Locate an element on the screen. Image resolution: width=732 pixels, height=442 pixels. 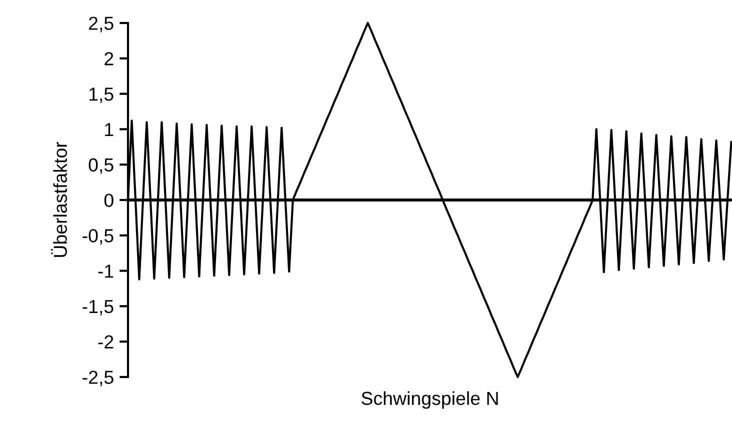
y-tick-label: -2,5 is located at coordinates (98, 378).